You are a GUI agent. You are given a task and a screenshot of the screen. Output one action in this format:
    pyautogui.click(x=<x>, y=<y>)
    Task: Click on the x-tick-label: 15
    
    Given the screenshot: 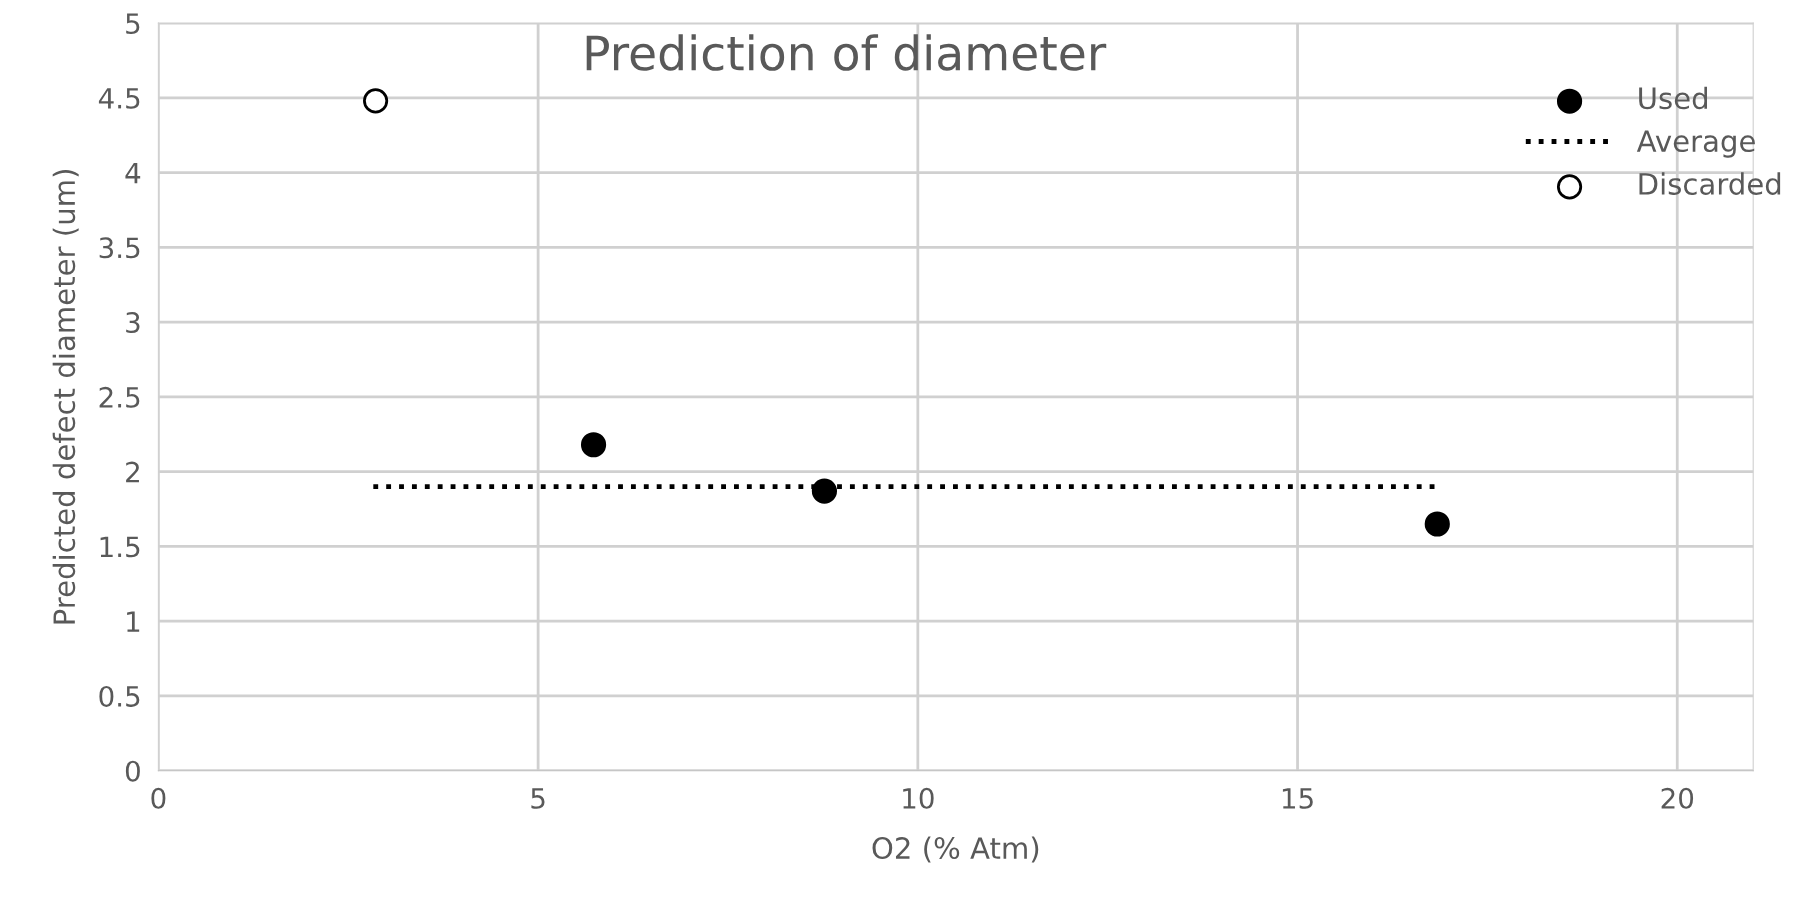 What is the action you would take?
    pyautogui.click(x=1297, y=798)
    